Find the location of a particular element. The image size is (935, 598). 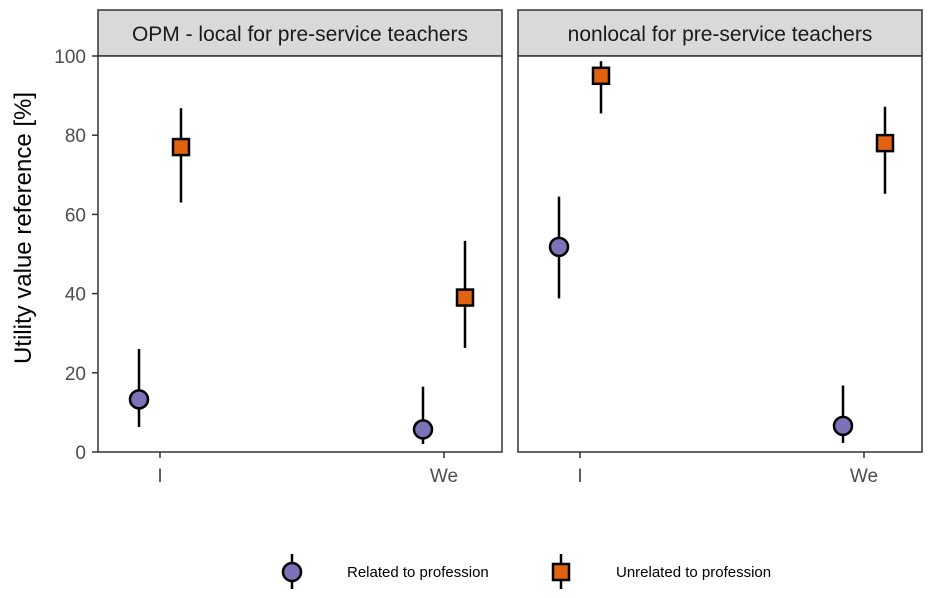

y-tick-label: 80 is located at coordinates (75, 136).